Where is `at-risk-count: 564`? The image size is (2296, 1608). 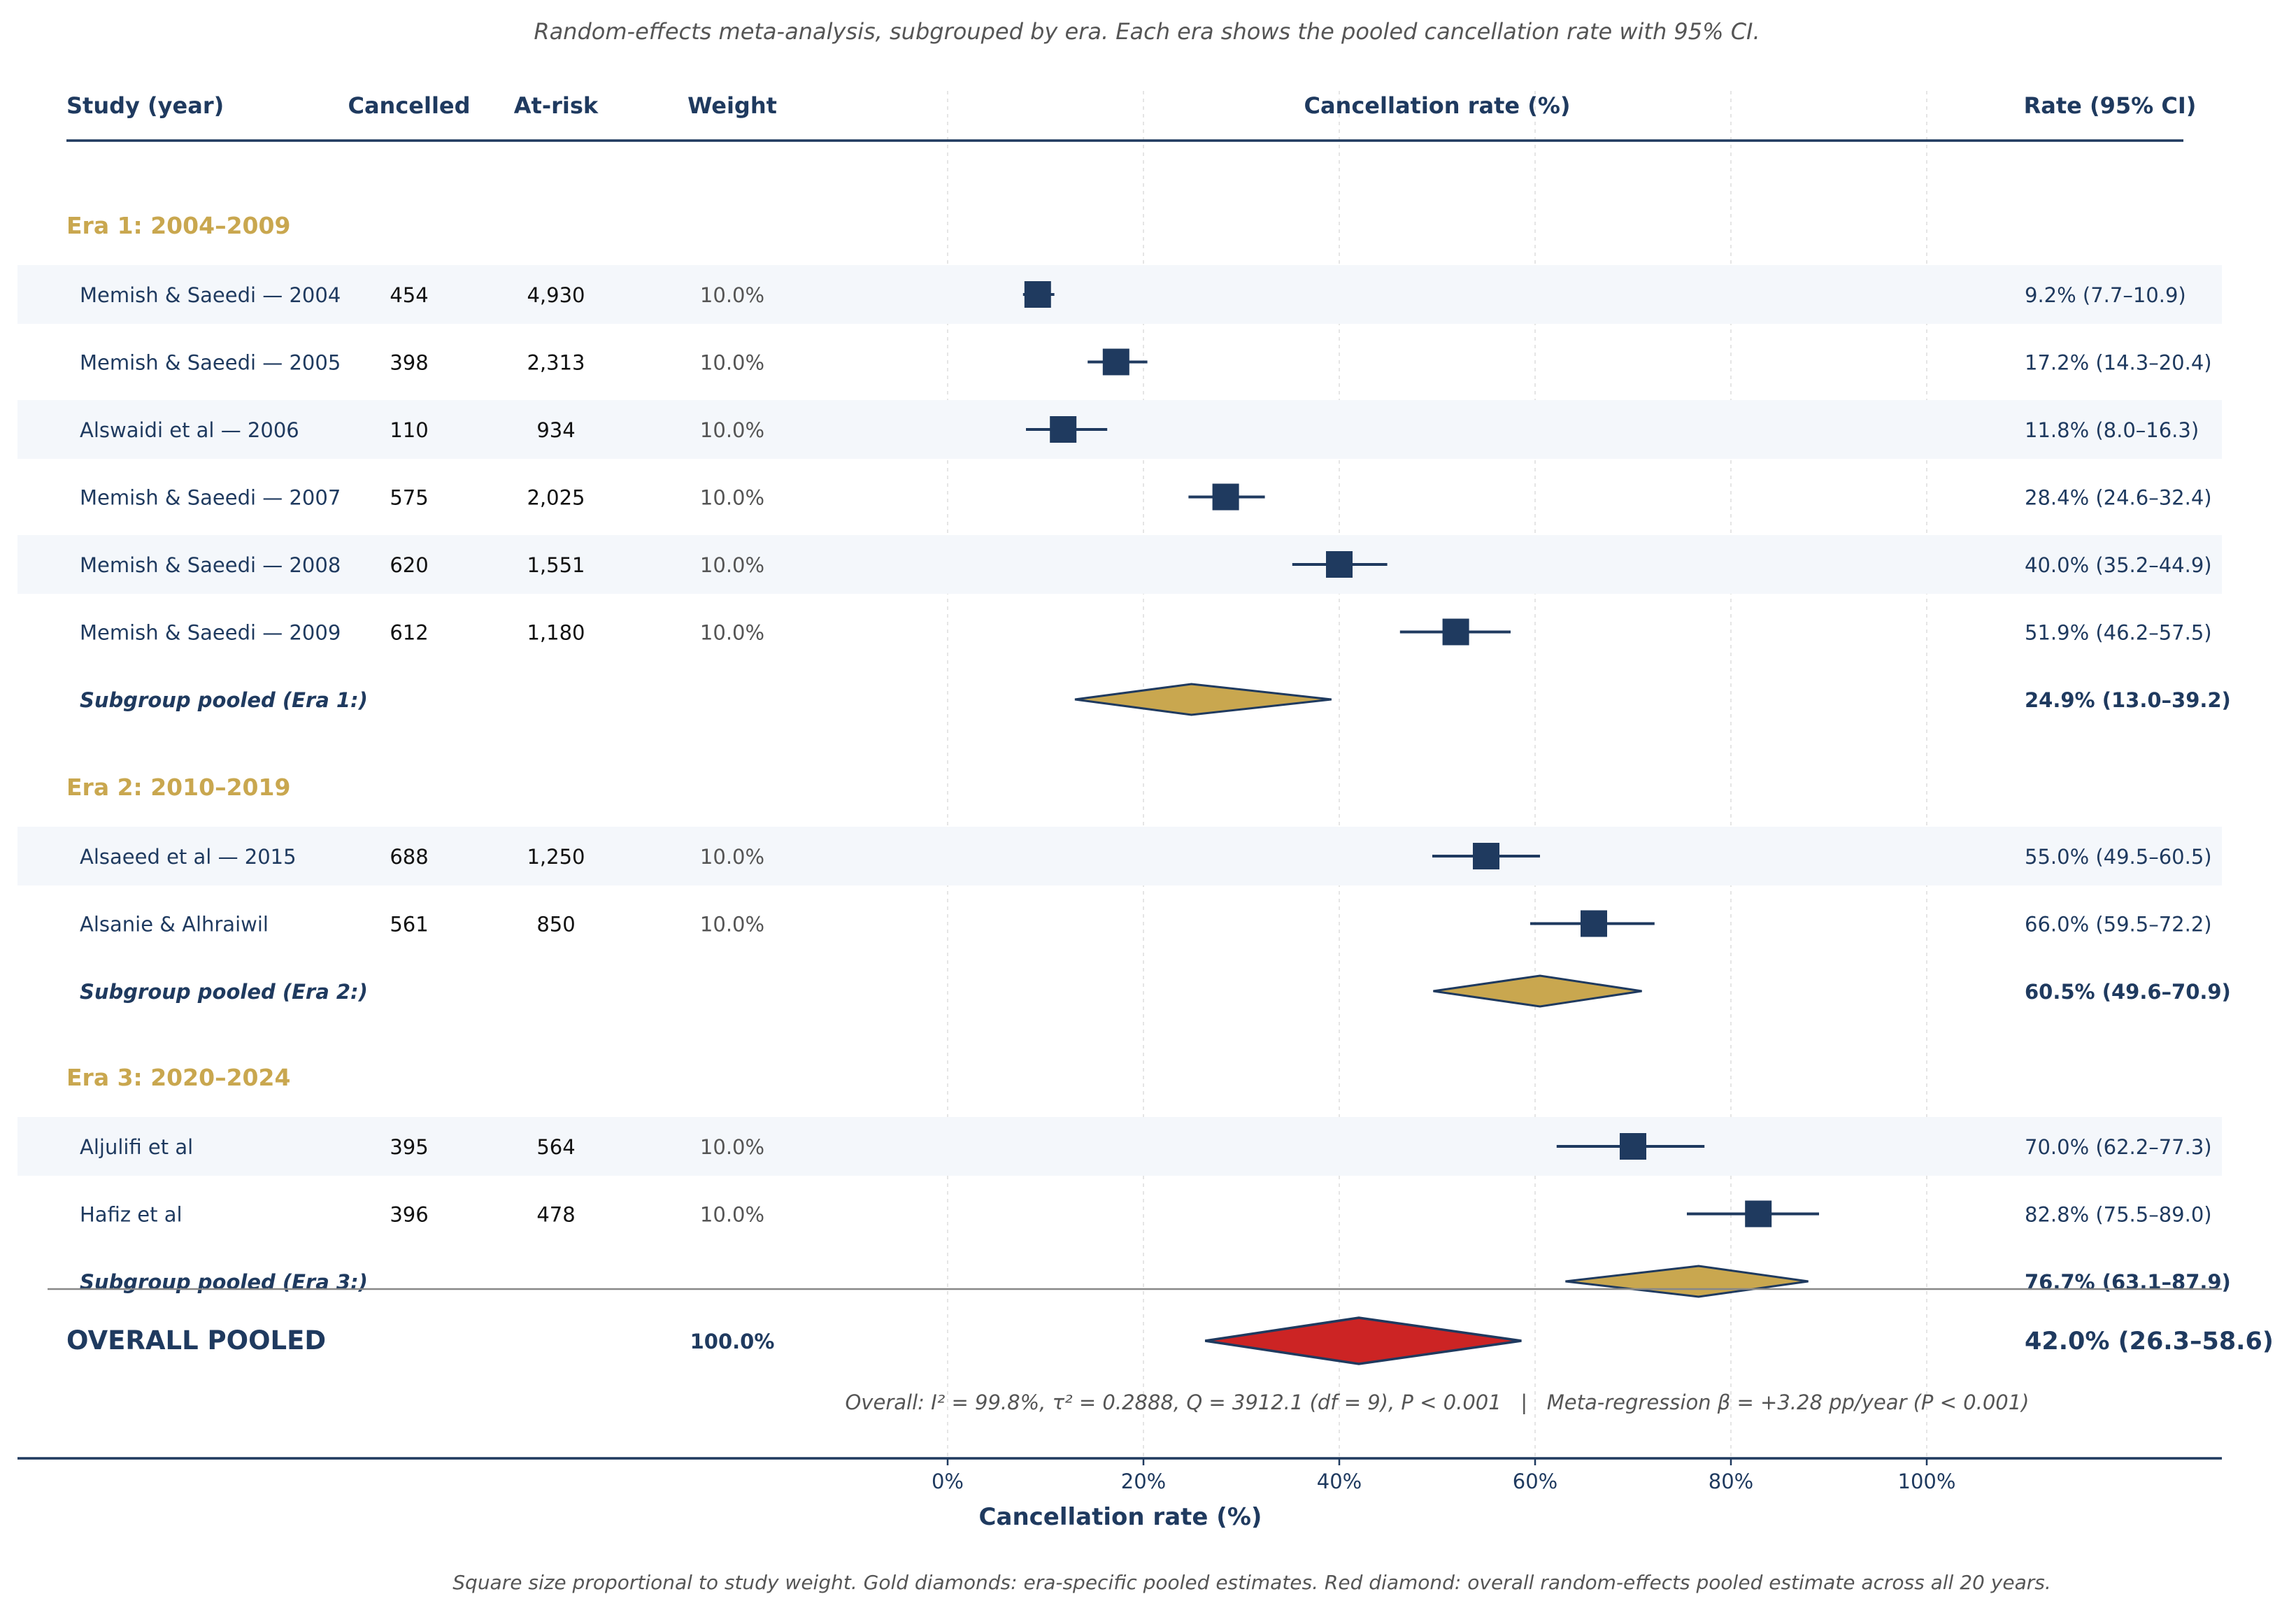
at-risk-count: 564 is located at coordinates (555, 1147).